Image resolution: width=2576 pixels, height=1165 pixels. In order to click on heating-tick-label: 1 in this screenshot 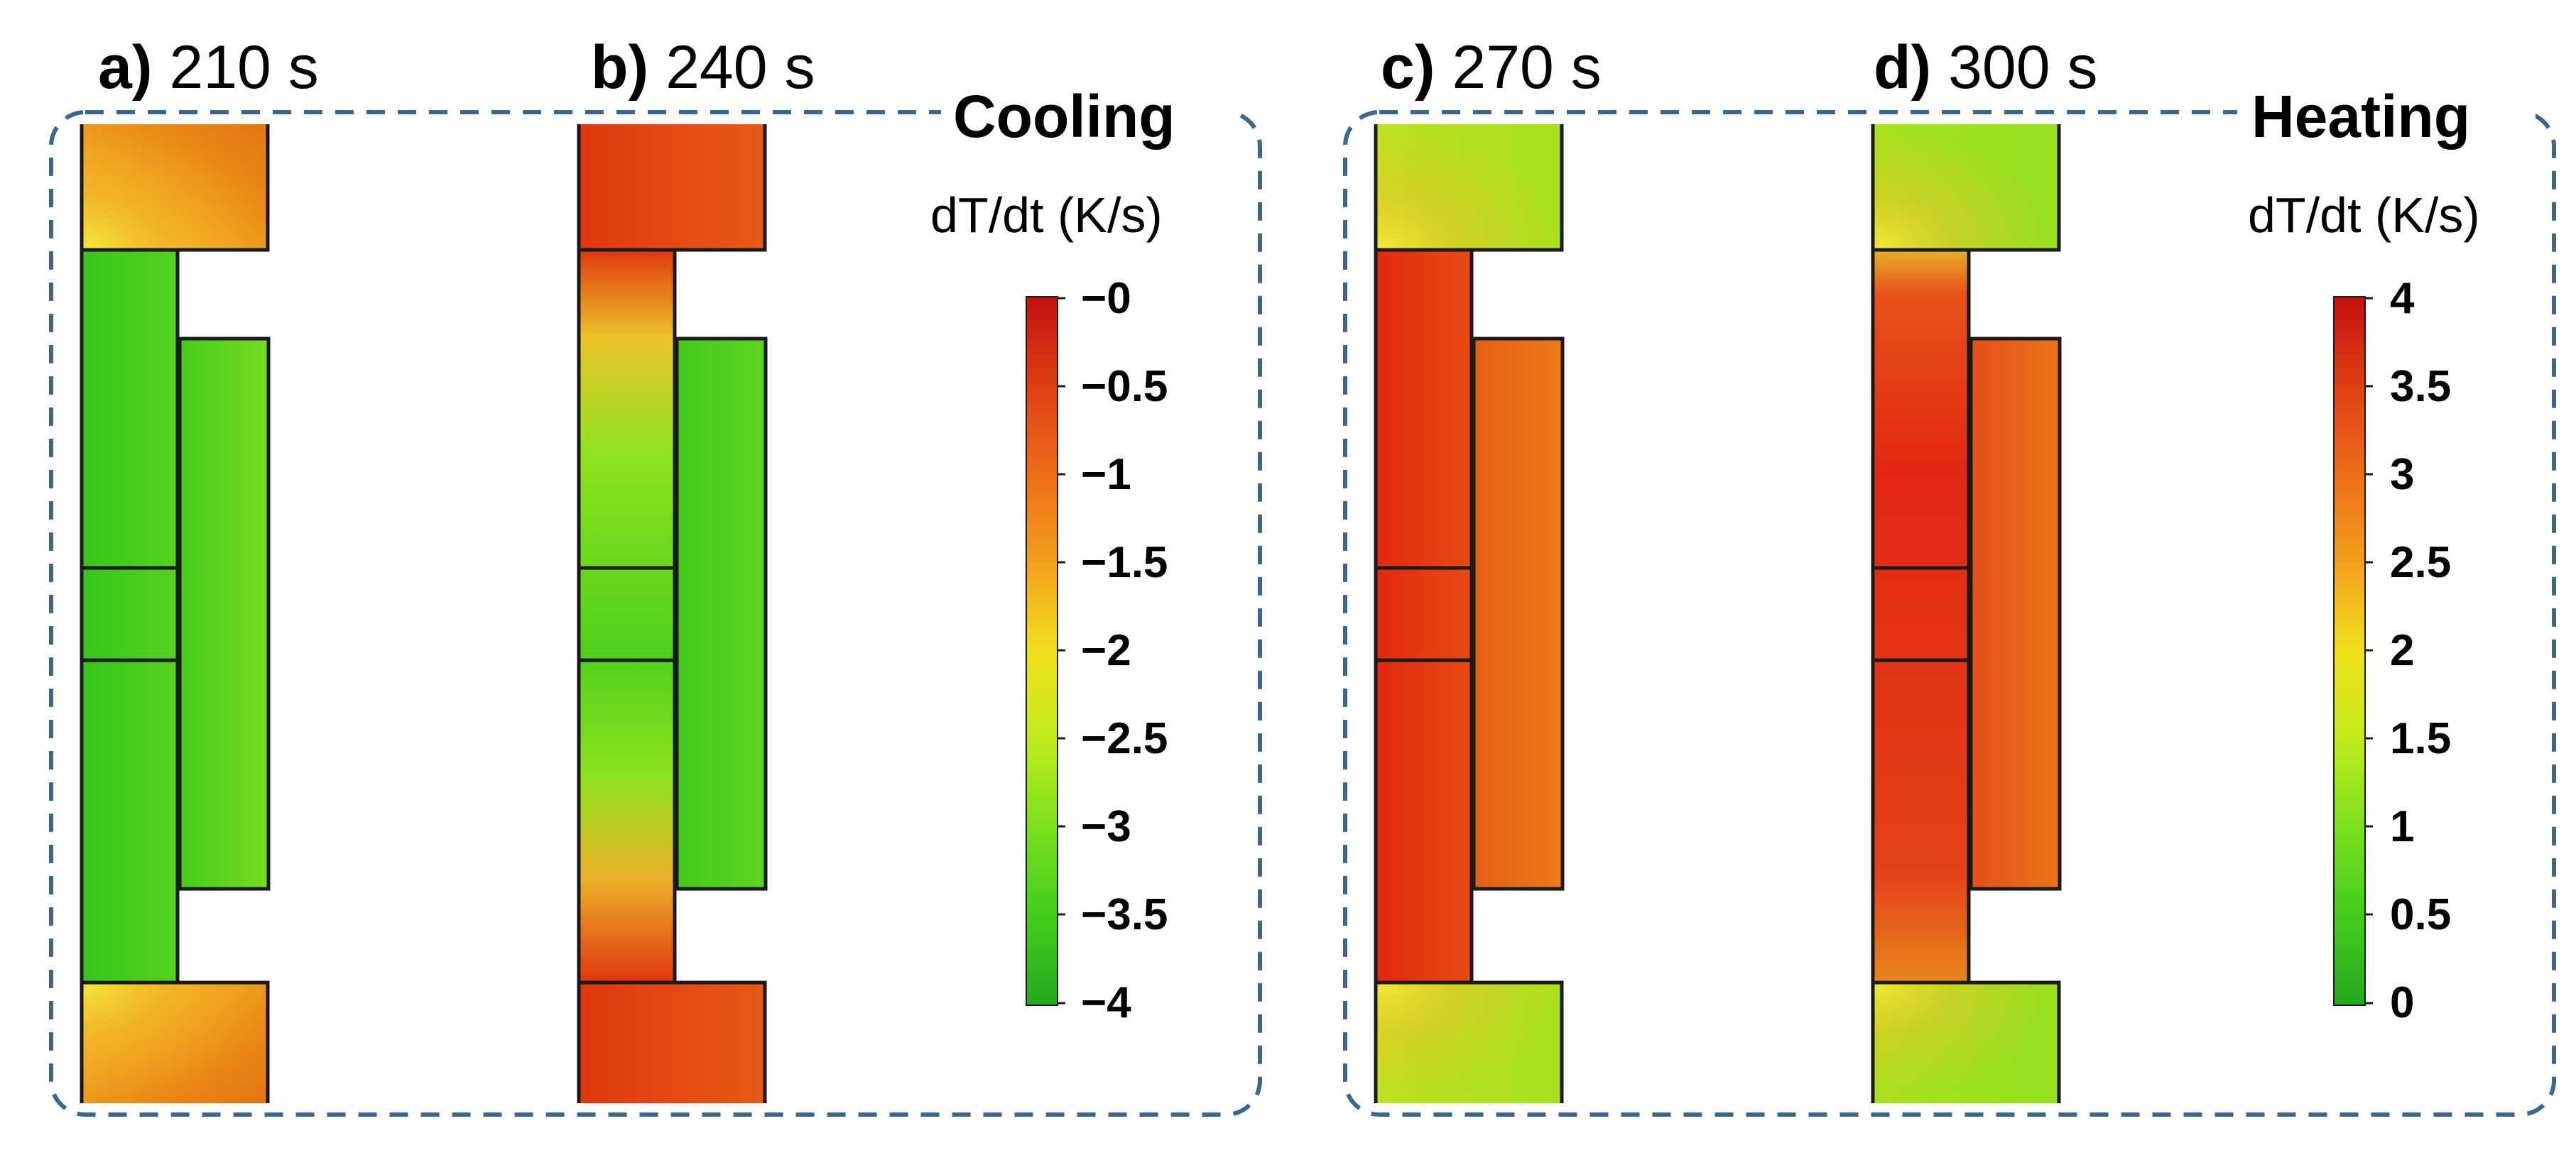, I will do `click(2403, 826)`.